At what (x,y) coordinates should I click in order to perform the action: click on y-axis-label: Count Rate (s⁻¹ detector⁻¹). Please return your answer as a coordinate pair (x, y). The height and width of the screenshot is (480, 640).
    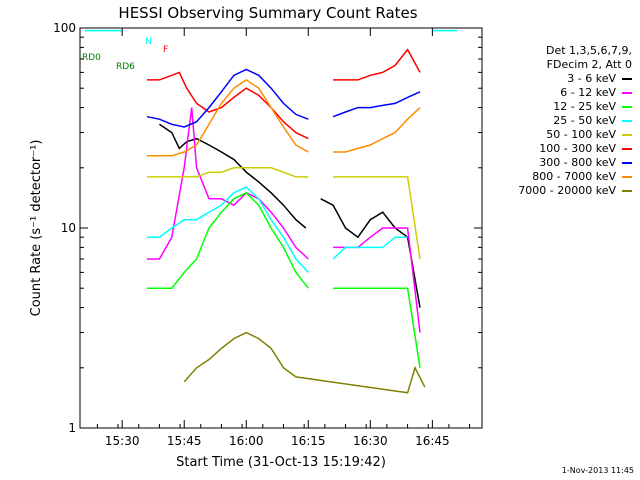
    Looking at the image, I should click on (36, 228).